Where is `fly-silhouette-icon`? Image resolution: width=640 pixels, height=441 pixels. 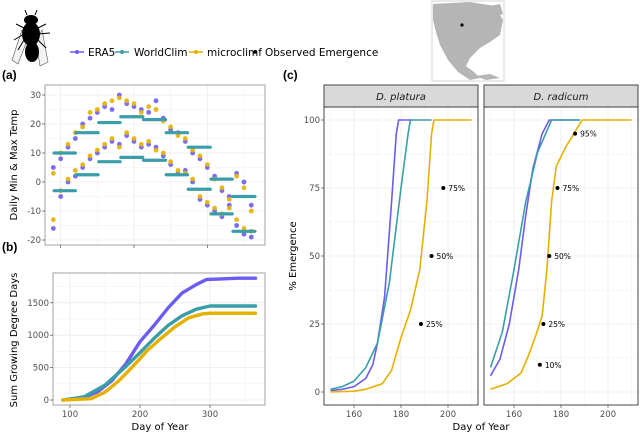 fly-silhouette-icon is located at coordinates (31, 38).